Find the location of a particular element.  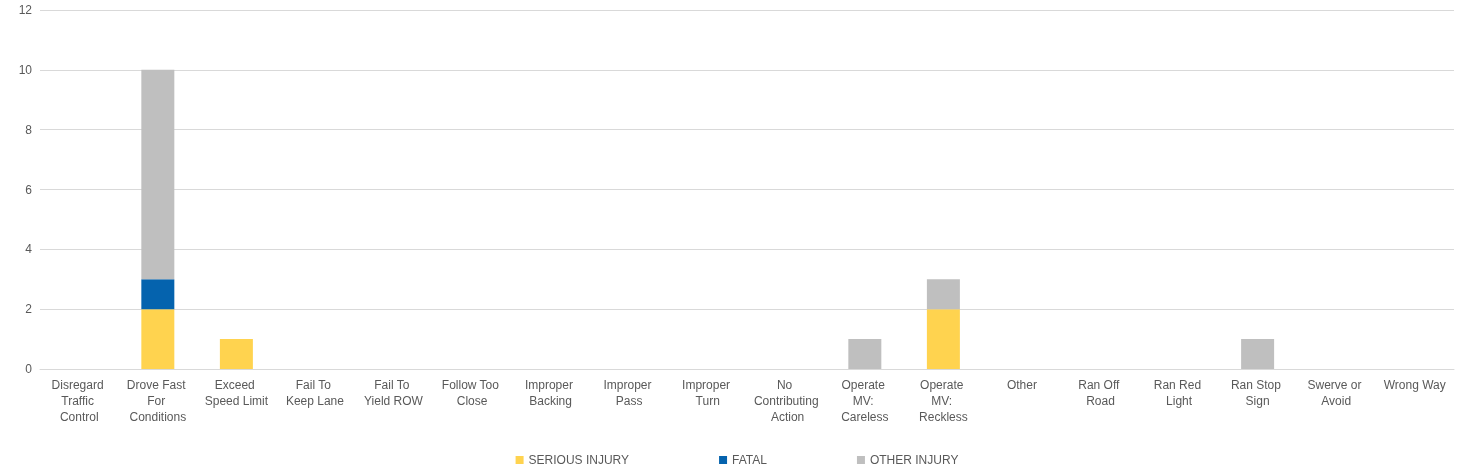

y-tick-label: 12 is located at coordinates (25, 10).